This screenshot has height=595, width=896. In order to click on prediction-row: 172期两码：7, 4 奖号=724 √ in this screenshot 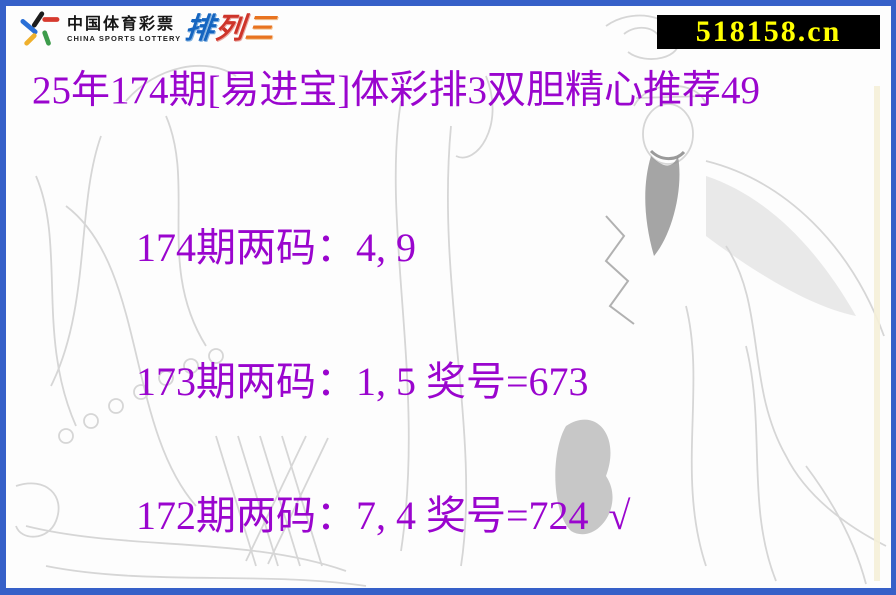, I will do `click(383, 516)`.